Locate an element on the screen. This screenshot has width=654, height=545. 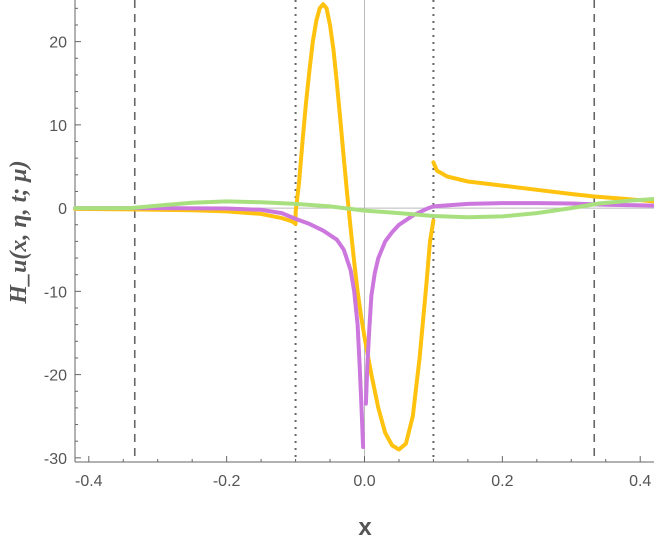
y-tick-label: 10 is located at coordinates (58, 126).